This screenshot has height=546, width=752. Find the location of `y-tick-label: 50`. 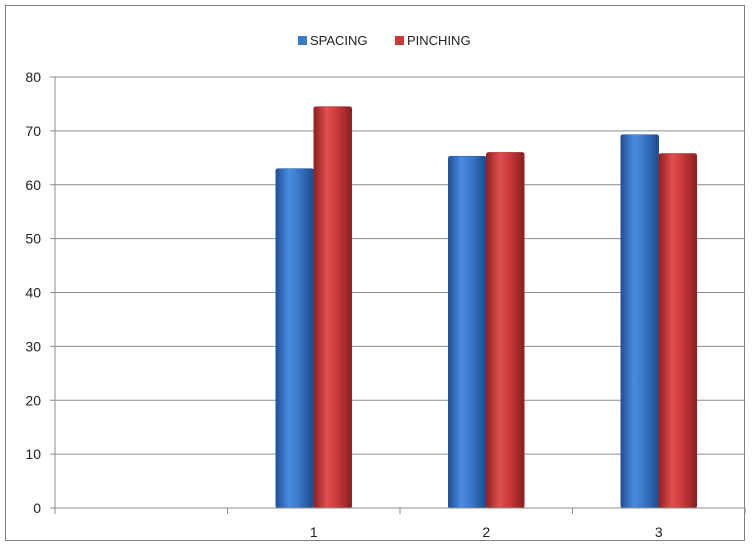

y-tick-label: 50 is located at coordinates (33, 239).